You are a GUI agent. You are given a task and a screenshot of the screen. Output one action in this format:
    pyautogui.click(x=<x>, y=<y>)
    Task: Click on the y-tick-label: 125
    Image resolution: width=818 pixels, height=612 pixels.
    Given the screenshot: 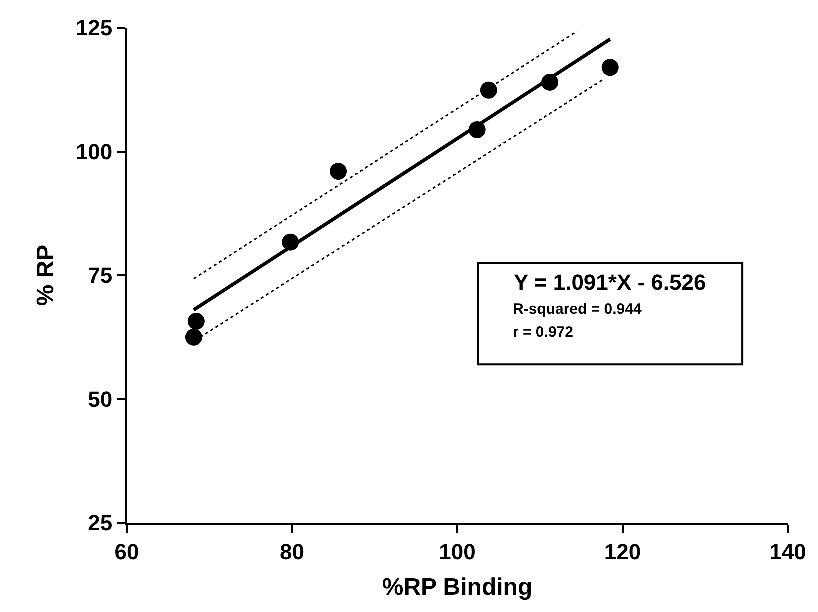 What is the action you would take?
    pyautogui.click(x=94, y=28)
    